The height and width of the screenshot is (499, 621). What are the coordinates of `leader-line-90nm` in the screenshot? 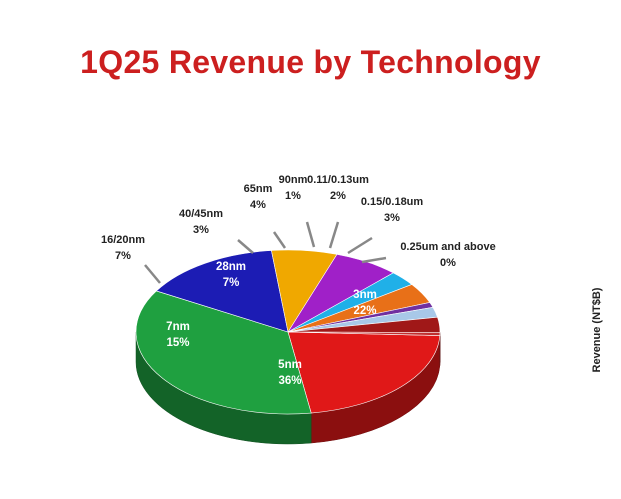 It's located at (310, 234).